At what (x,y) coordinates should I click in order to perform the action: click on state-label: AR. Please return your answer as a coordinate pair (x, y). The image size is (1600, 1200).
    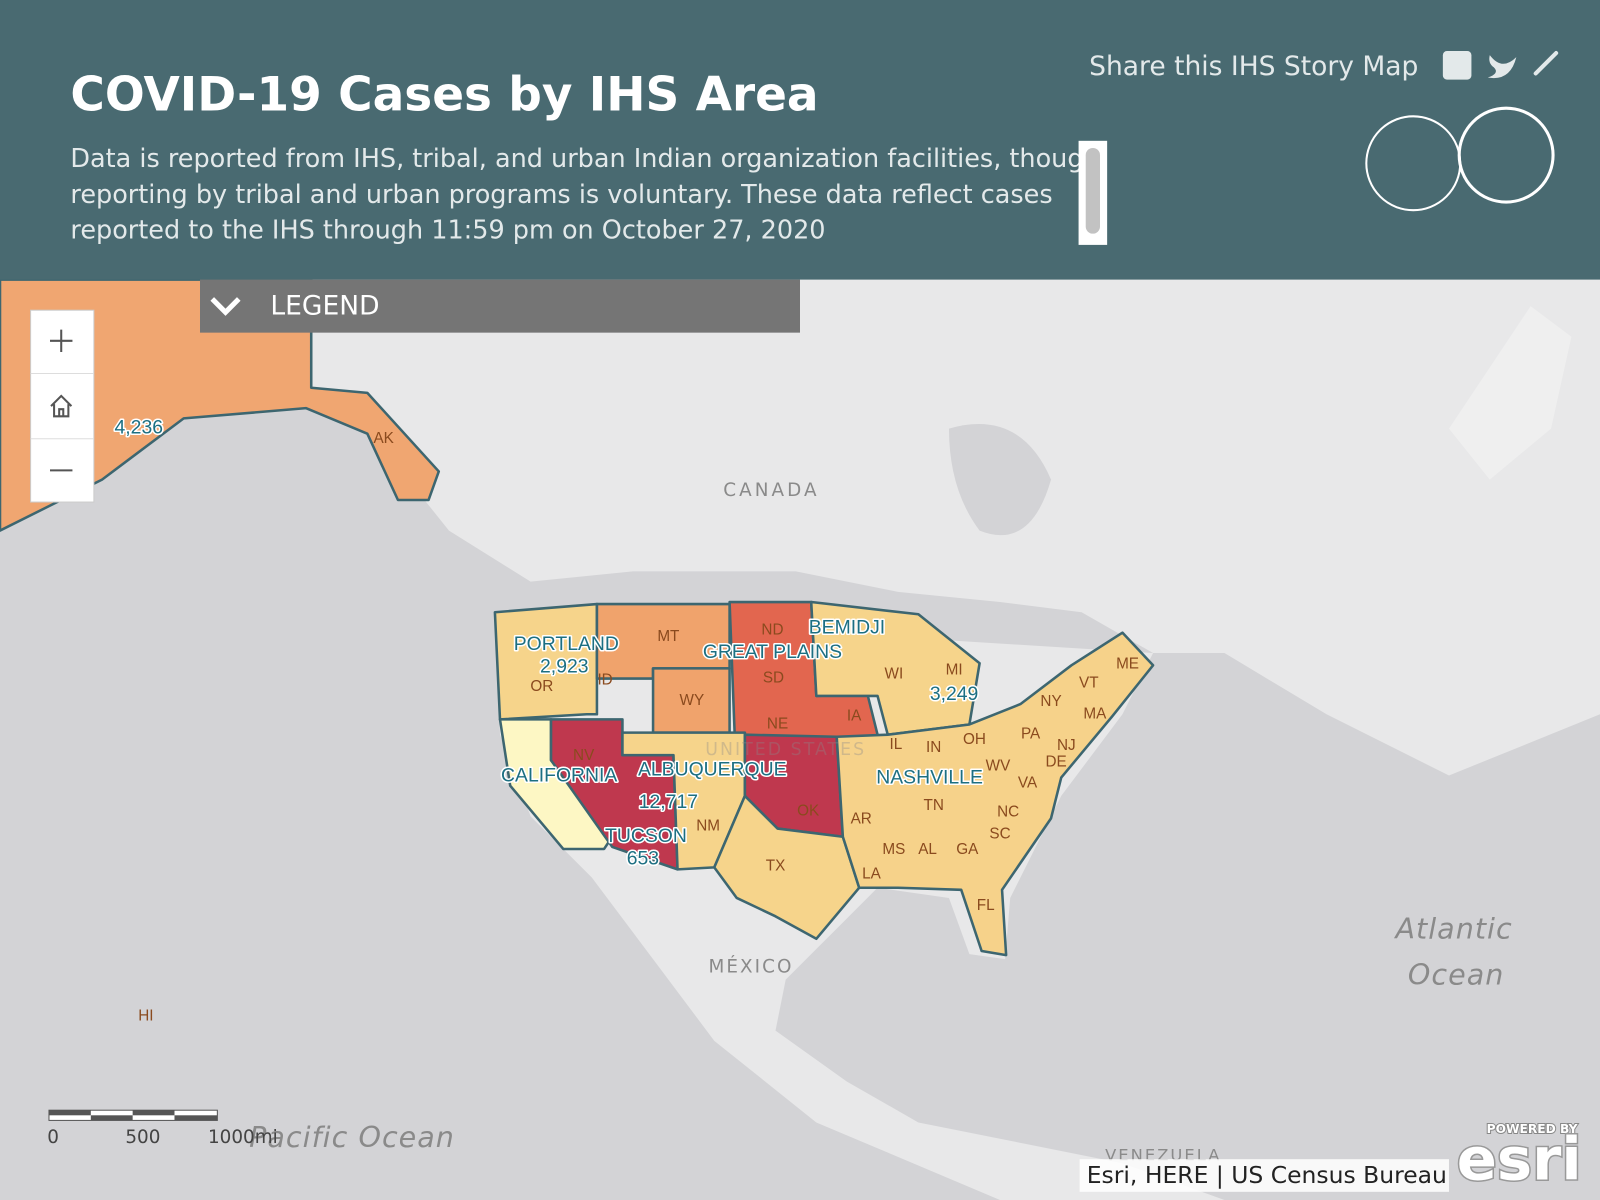
    Looking at the image, I should click on (861, 818).